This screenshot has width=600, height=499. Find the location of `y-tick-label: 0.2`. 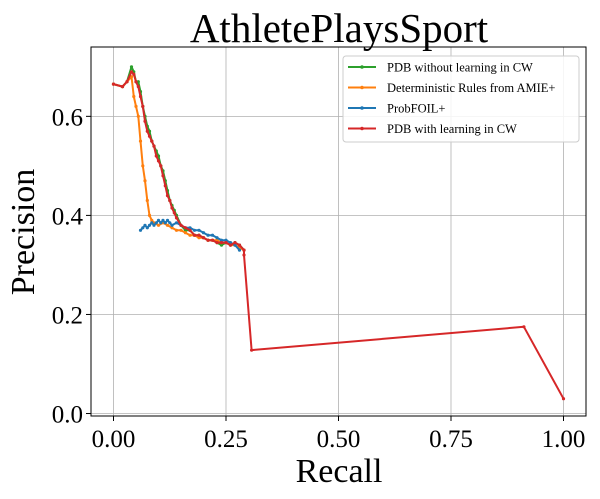

y-tick-label: 0.2 is located at coordinates (67, 315).